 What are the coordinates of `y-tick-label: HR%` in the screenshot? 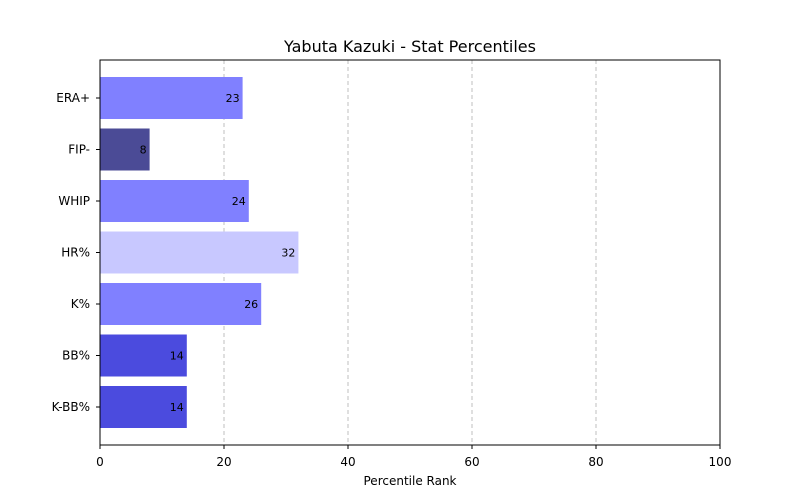 It's located at (75, 253).